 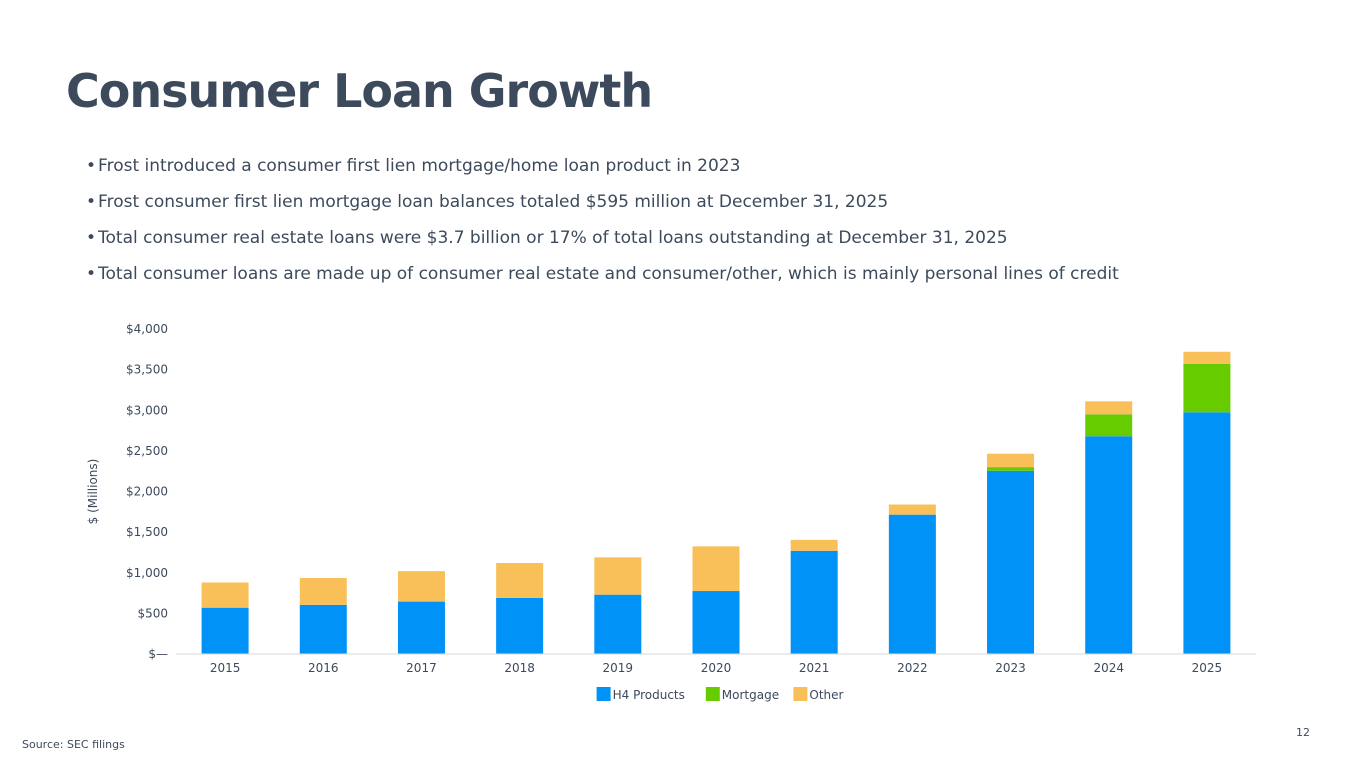 What do you see at coordinates (1108, 668) in the screenshot?
I see `x-tick-label: 2024` at bounding box center [1108, 668].